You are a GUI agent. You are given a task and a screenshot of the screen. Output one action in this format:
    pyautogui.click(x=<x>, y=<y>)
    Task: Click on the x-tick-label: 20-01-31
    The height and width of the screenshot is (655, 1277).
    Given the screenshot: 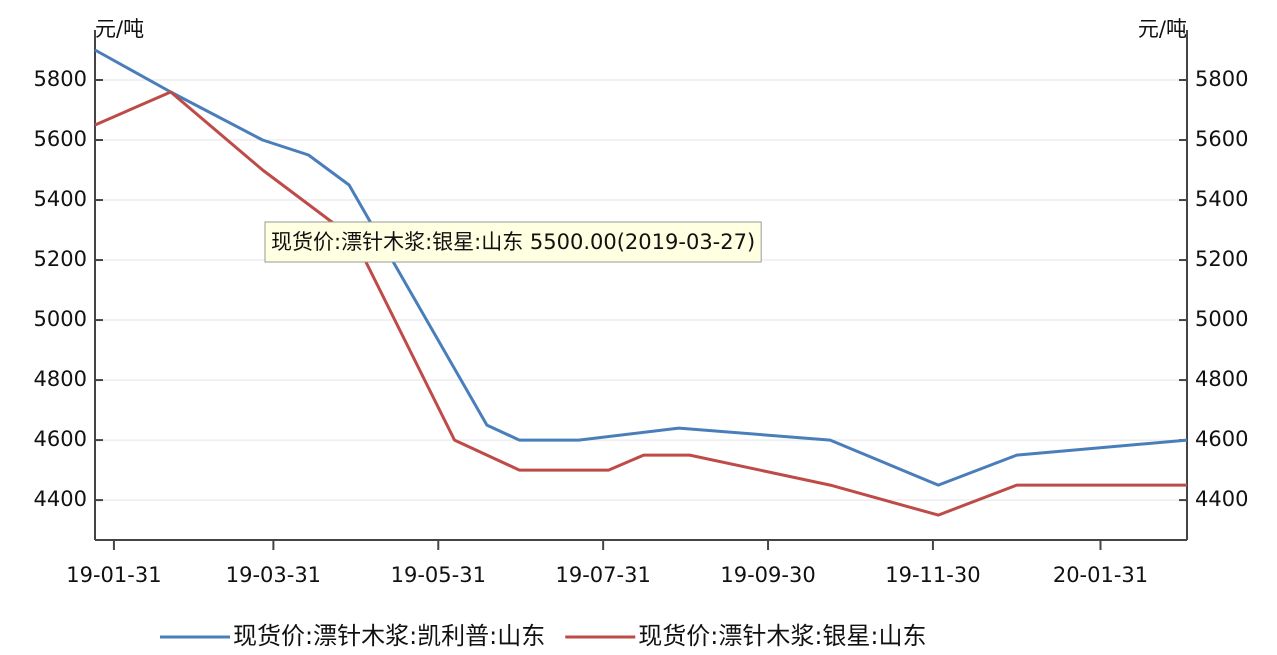 What is the action you would take?
    pyautogui.click(x=1100, y=575)
    